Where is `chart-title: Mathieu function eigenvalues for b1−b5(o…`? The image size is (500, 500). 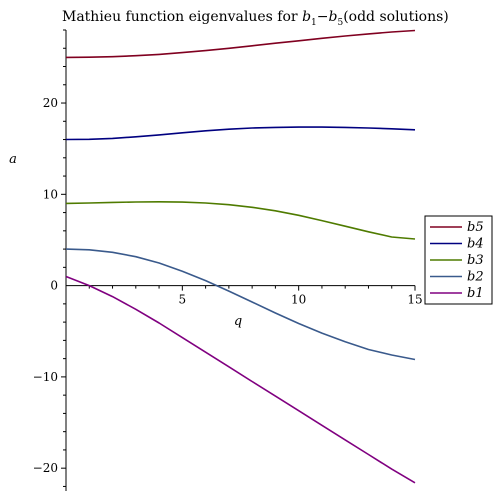 chart-title: Mathieu function eigenvalues for b1−b5(o… is located at coordinates (255, 18).